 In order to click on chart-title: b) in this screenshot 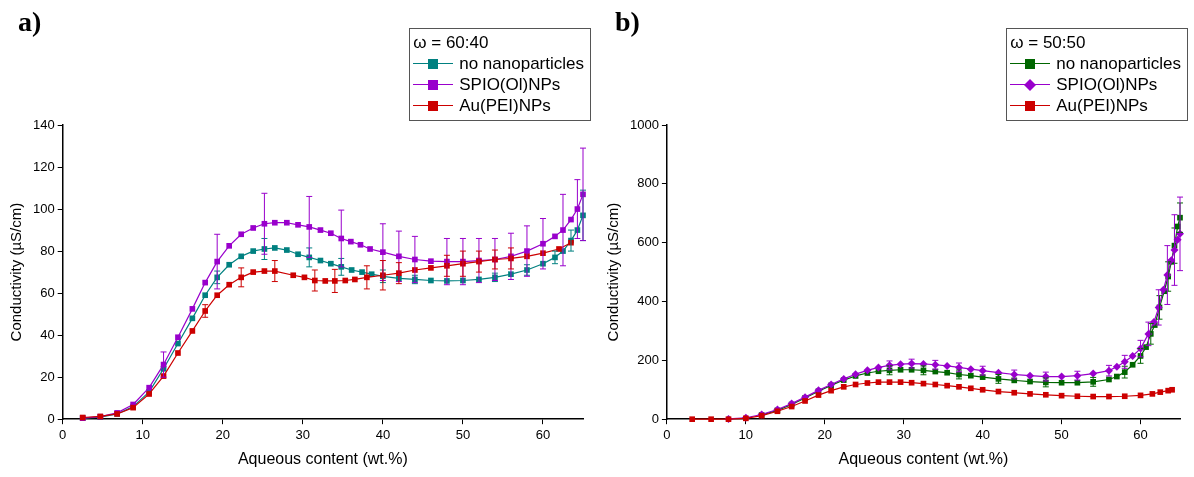, I will do `click(627, 22)`.